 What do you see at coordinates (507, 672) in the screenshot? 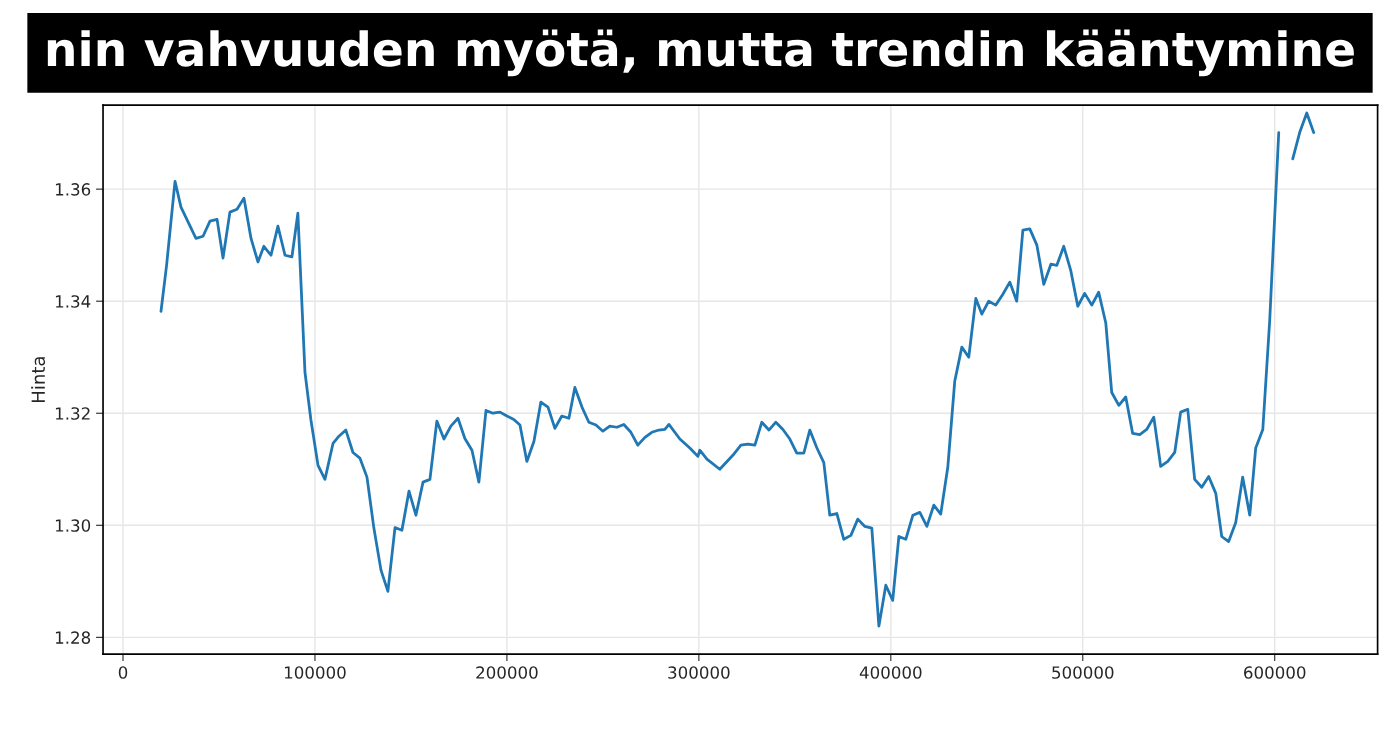
I see `x-tick-label: 200000` at bounding box center [507, 672].